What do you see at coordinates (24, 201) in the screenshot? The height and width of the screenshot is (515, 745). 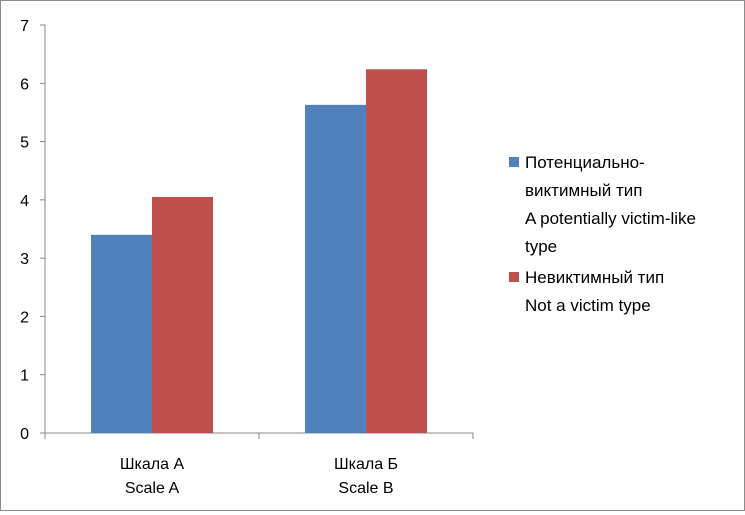 I see `y-tick-label: 4` at bounding box center [24, 201].